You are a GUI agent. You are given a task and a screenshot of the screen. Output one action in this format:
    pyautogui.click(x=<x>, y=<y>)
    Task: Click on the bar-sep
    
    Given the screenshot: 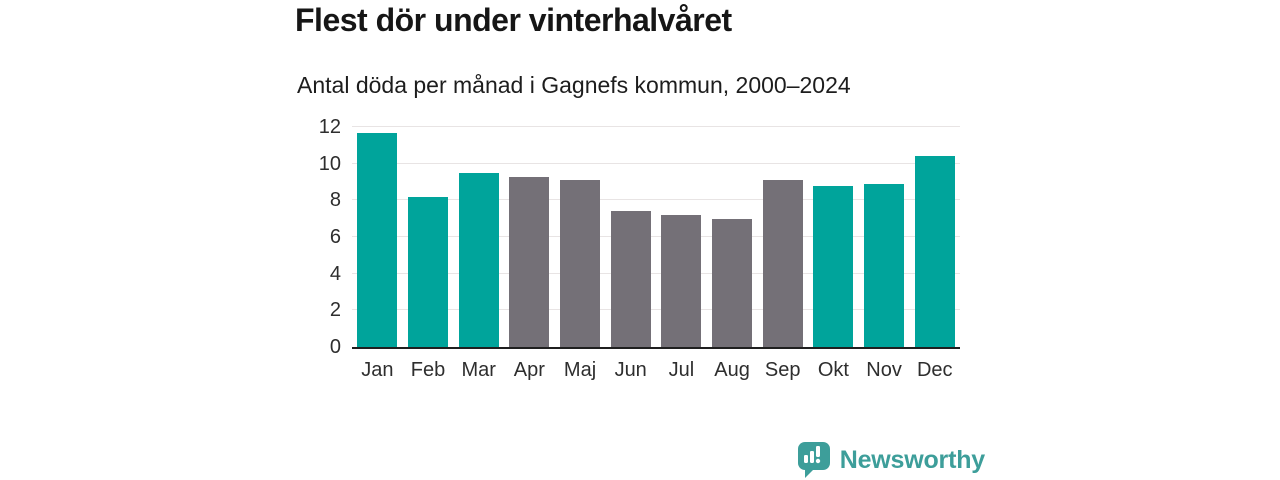 What is the action you would take?
    pyautogui.click(x=782, y=263)
    